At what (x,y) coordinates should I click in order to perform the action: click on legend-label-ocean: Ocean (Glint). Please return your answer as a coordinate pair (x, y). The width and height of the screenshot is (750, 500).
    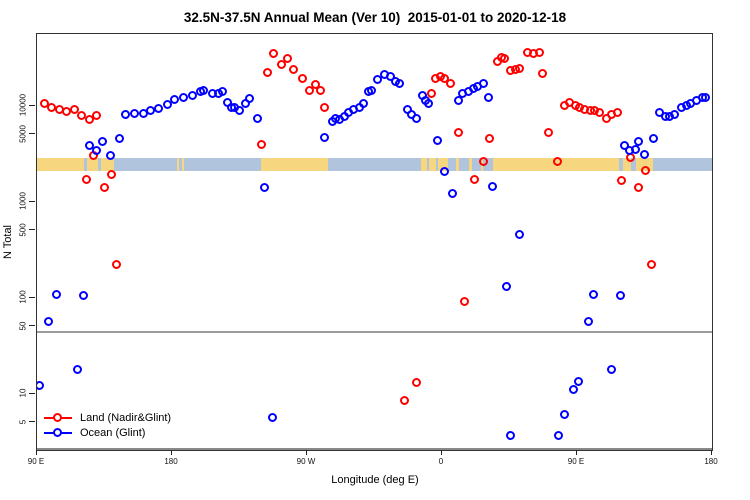
    Looking at the image, I should click on (113, 432).